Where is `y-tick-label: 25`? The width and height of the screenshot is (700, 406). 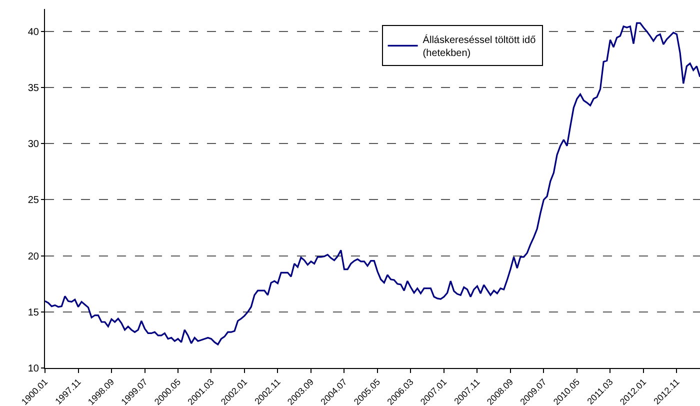
y-tick-label: 25 is located at coordinates (34, 200).